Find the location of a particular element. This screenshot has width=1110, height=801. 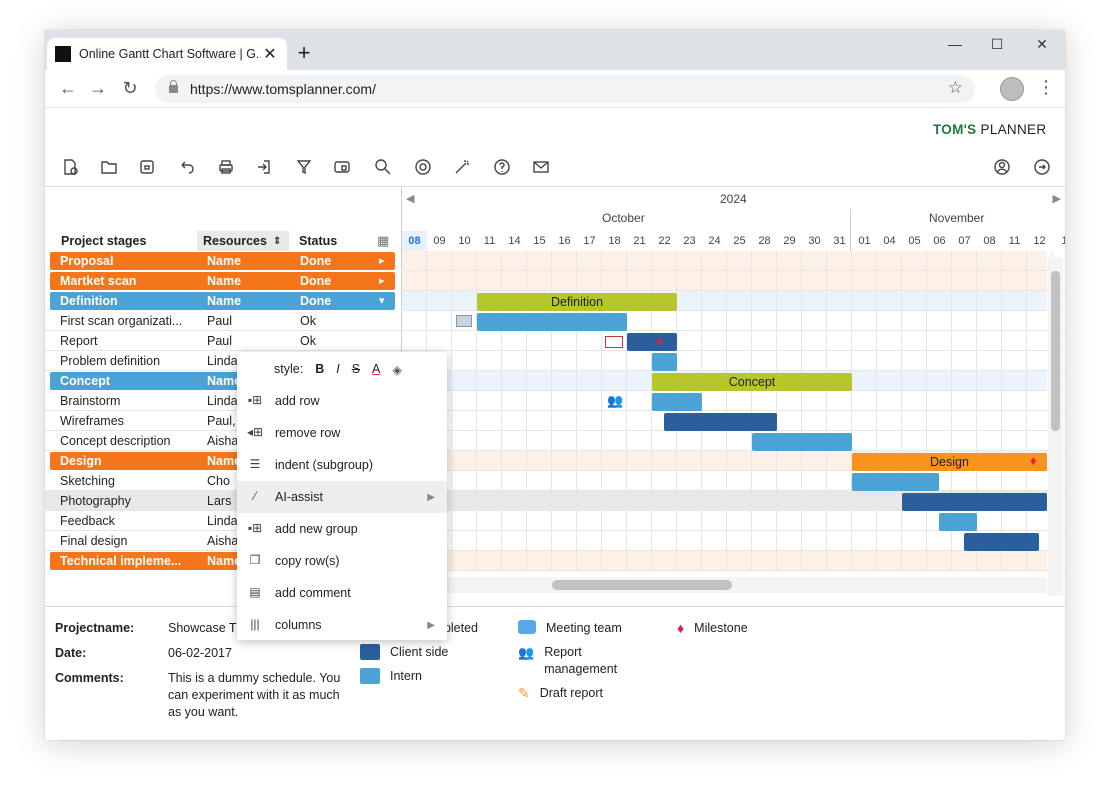

account-icon is located at coordinates (1002, 167).